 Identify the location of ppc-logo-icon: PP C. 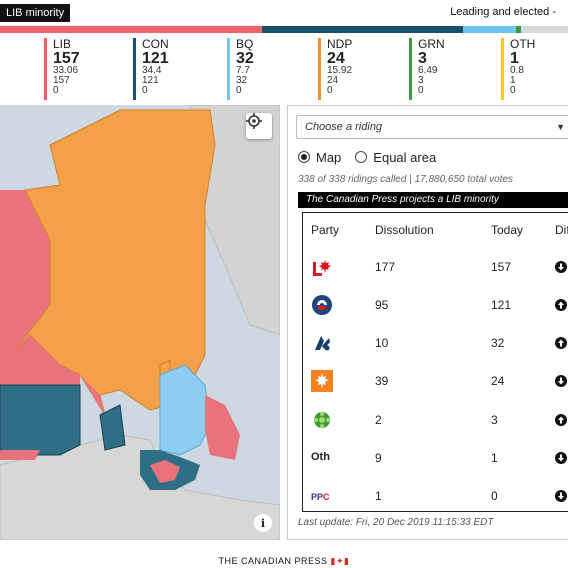
(322, 496).